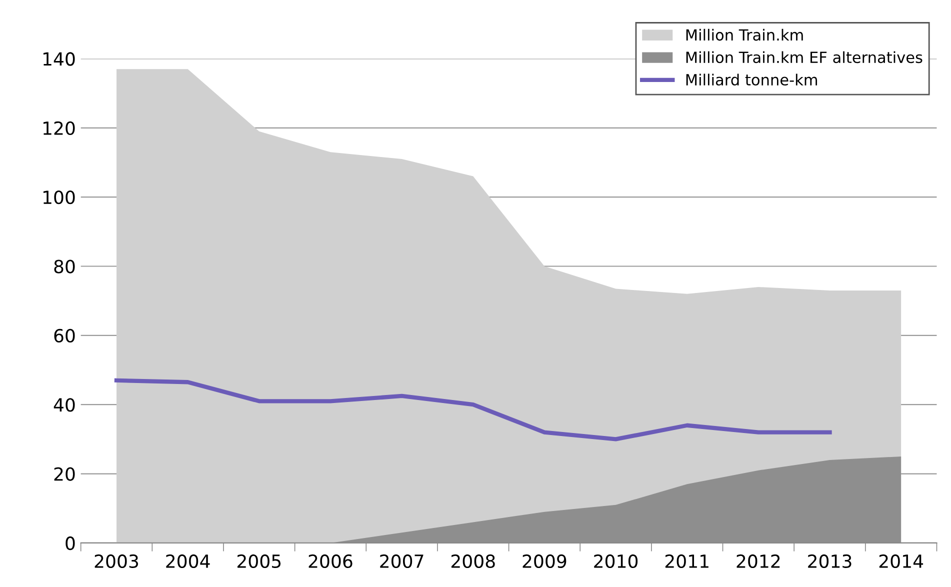 The width and height of the screenshot is (951, 587). I want to click on y-tick-label: 0, so click(70, 543).